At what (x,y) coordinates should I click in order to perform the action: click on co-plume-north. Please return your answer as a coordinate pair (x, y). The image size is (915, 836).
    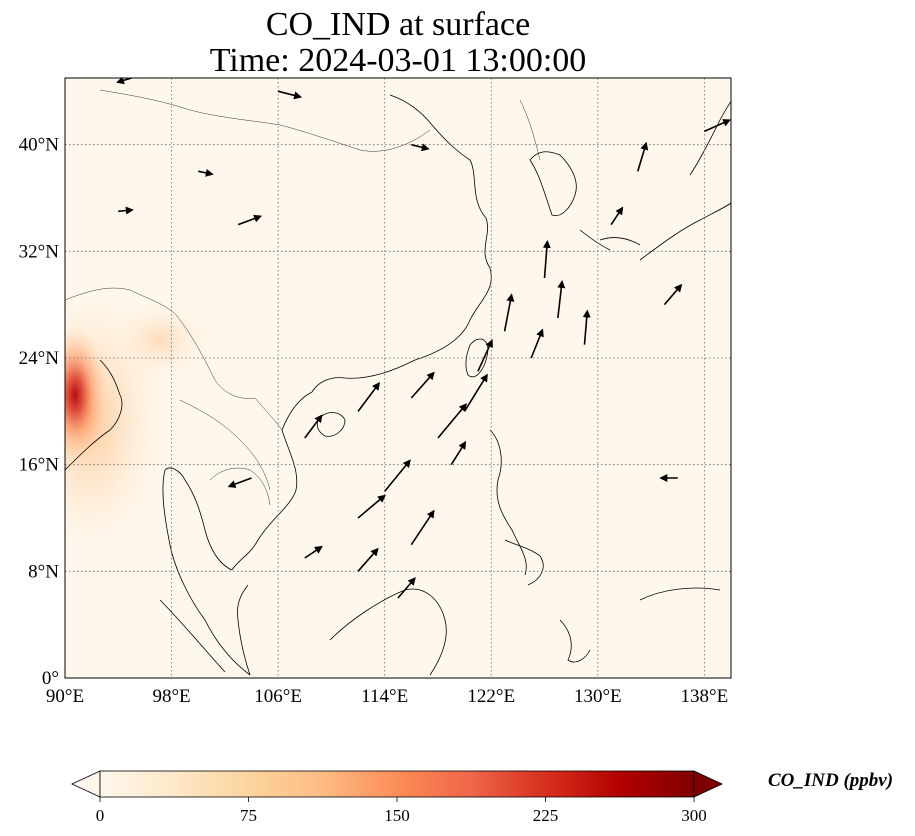
    Looking at the image, I should click on (160, 340).